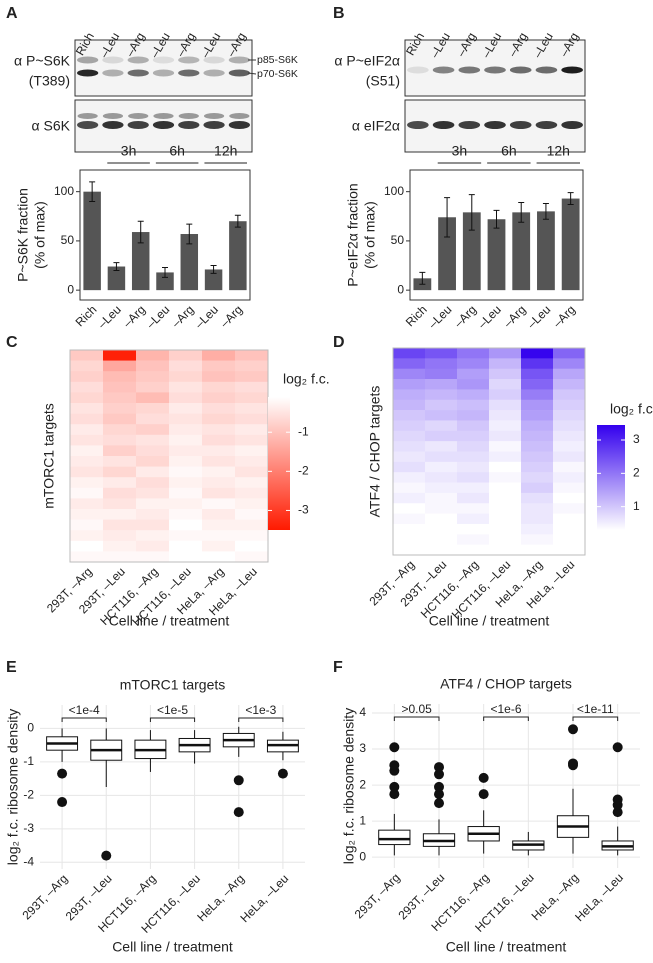  I want to click on x-tick-label: –Arg, so click(231, 316).